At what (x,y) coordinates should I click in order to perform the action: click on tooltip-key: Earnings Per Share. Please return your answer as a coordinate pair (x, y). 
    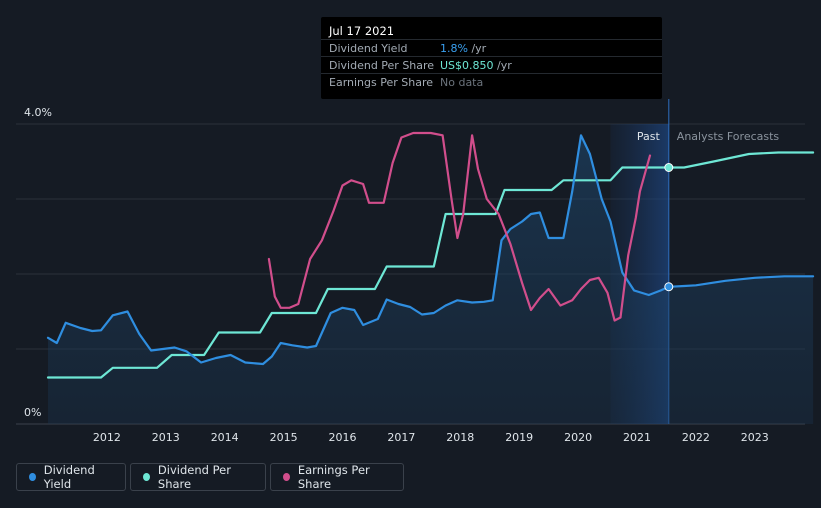
    Looking at the image, I should click on (381, 82).